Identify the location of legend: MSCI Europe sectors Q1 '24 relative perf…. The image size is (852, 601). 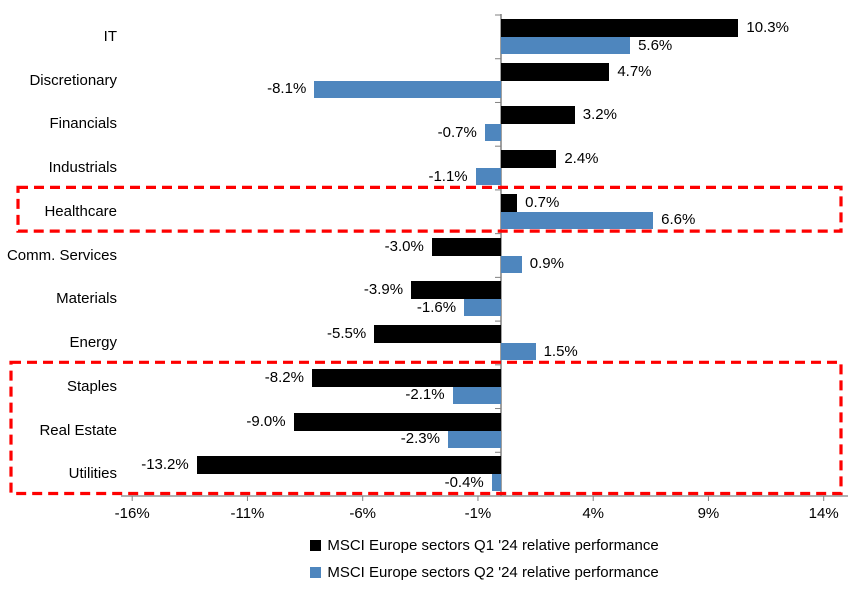
(484, 558).